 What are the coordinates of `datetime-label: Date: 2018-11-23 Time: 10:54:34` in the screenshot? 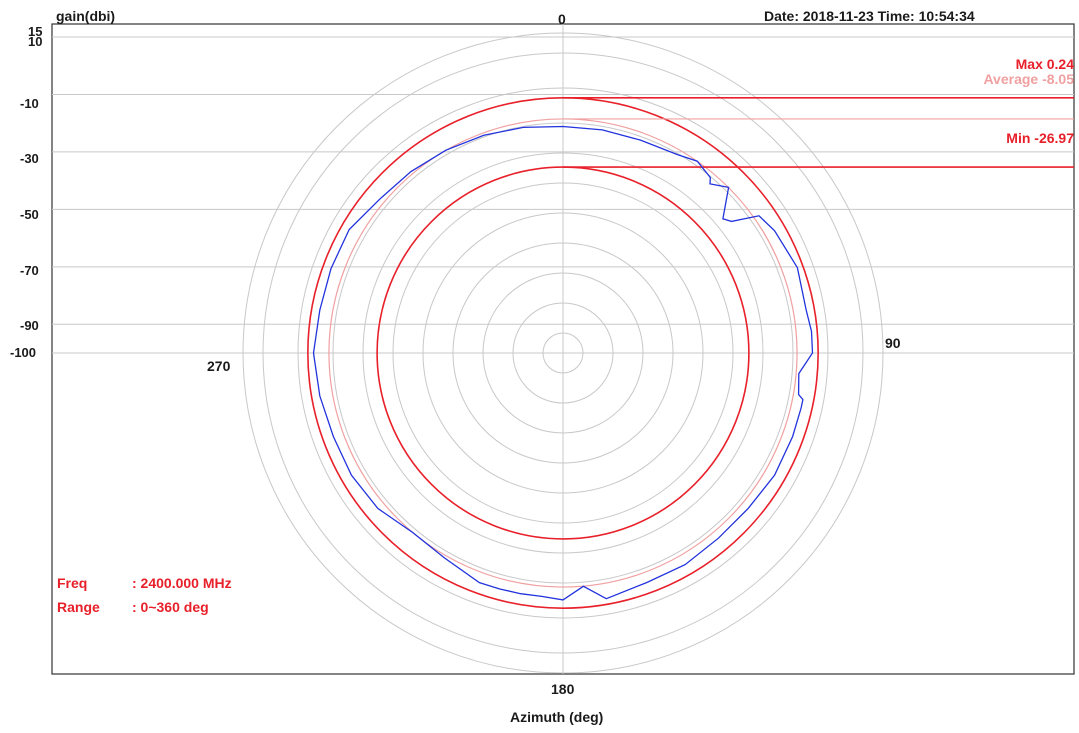 It's located at (869, 16).